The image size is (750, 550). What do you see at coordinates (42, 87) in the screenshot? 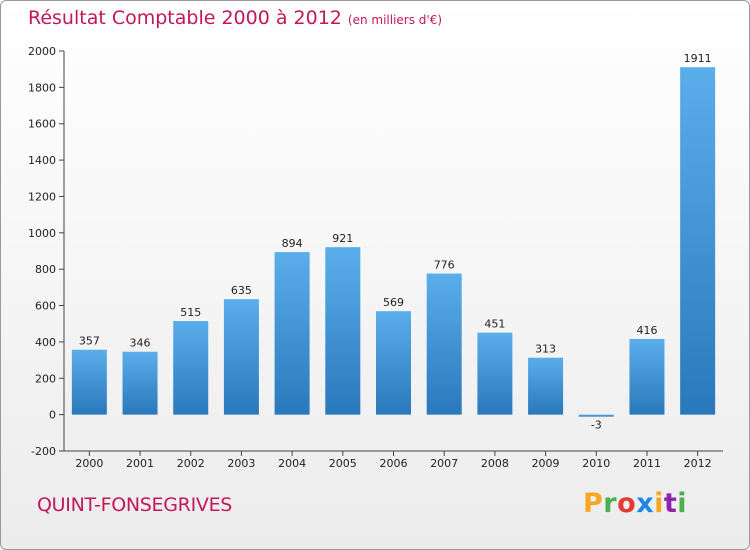
I see `y-tick-label: 1800` at bounding box center [42, 87].